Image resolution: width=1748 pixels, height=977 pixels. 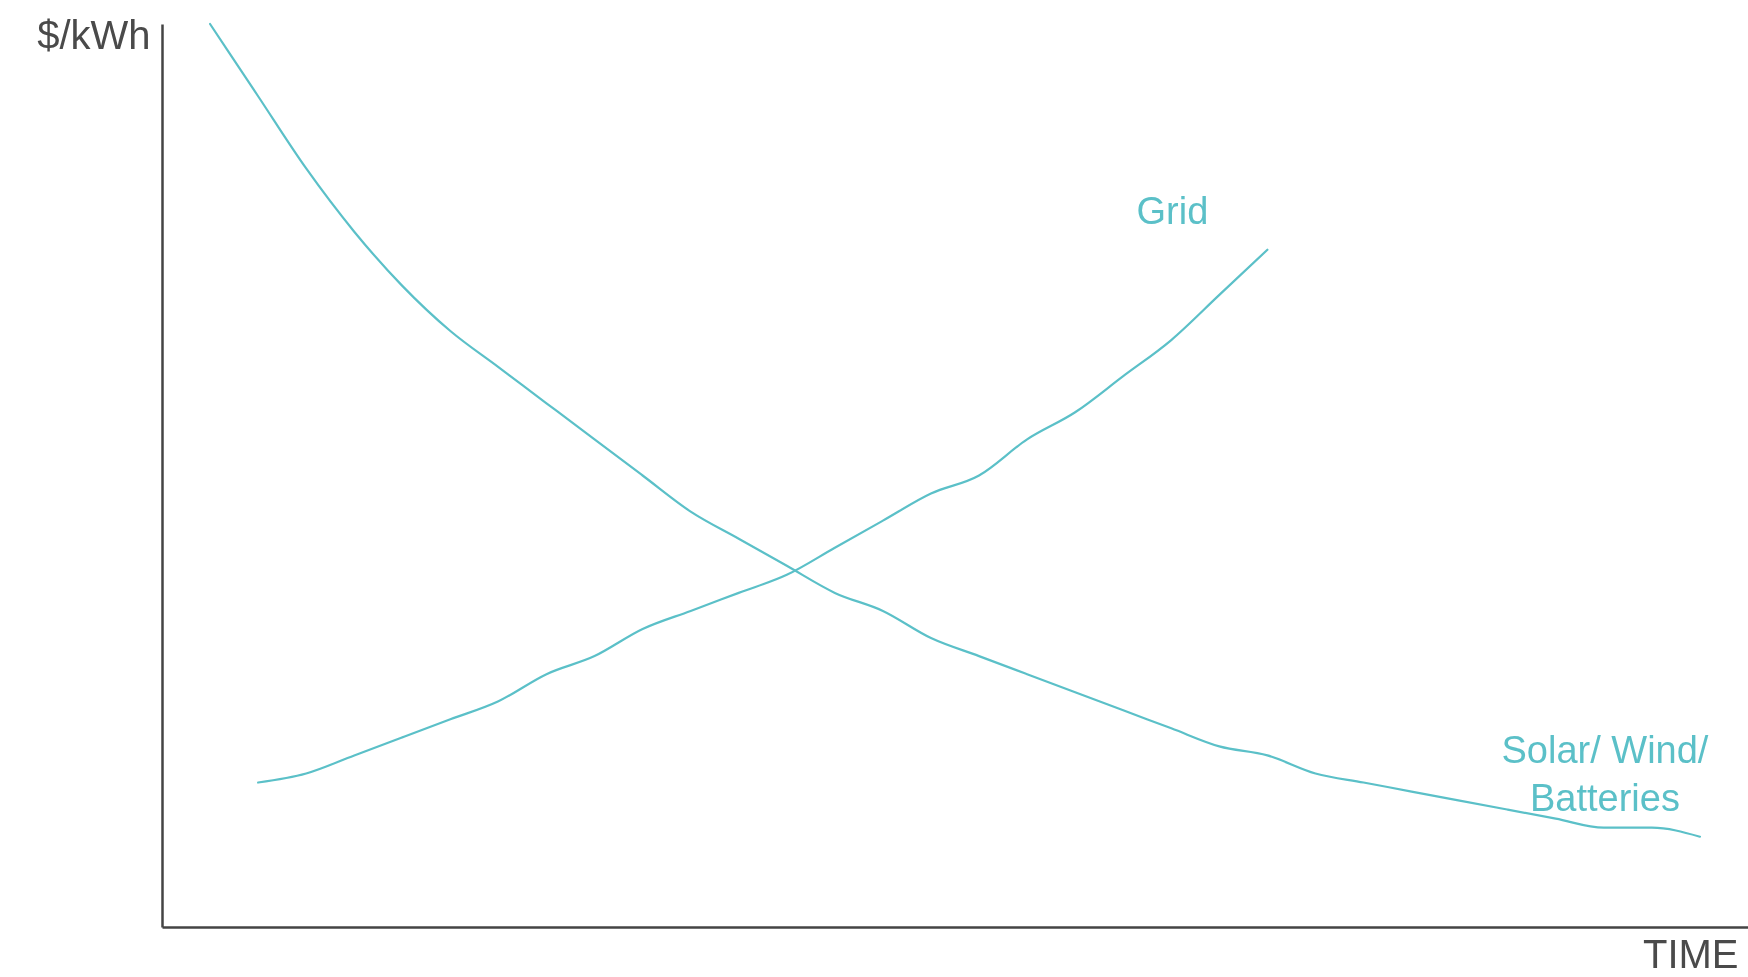 What do you see at coordinates (1172, 210) in the screenshot?
I see `series-label: Grid` at bounding box center [1172, 210].